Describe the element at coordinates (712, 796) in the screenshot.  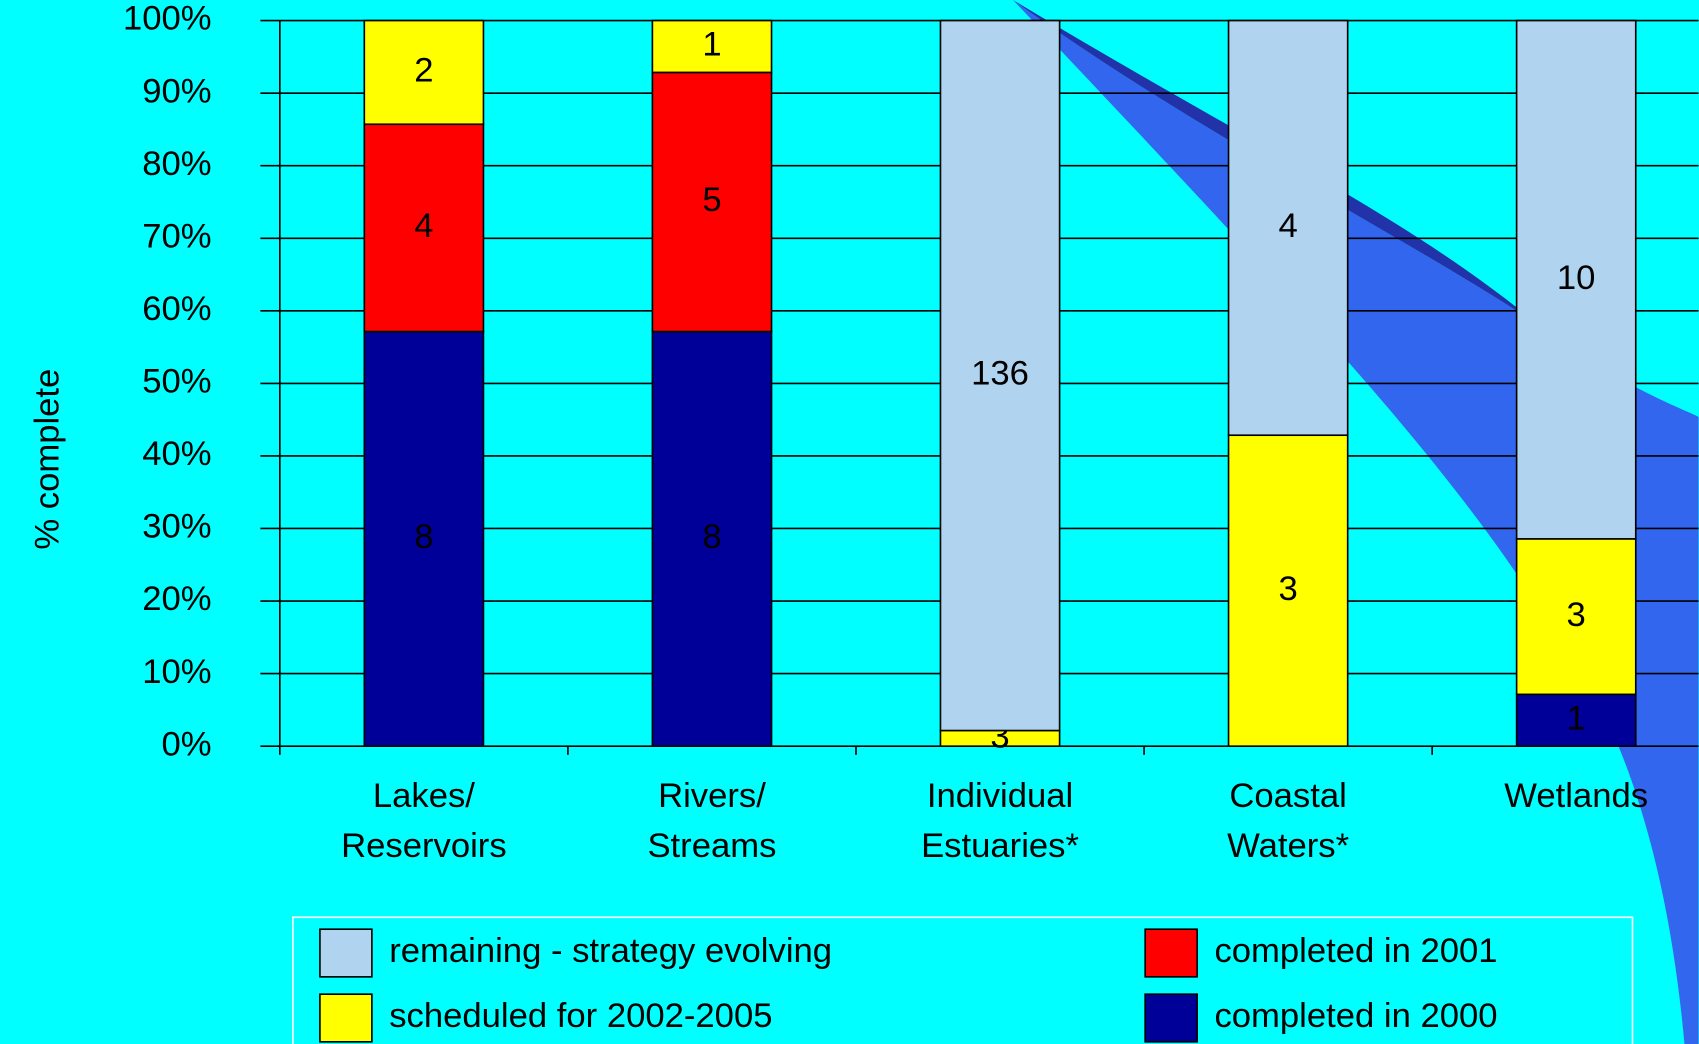
I see `x-tick-label-line: Rivers/` at that location.